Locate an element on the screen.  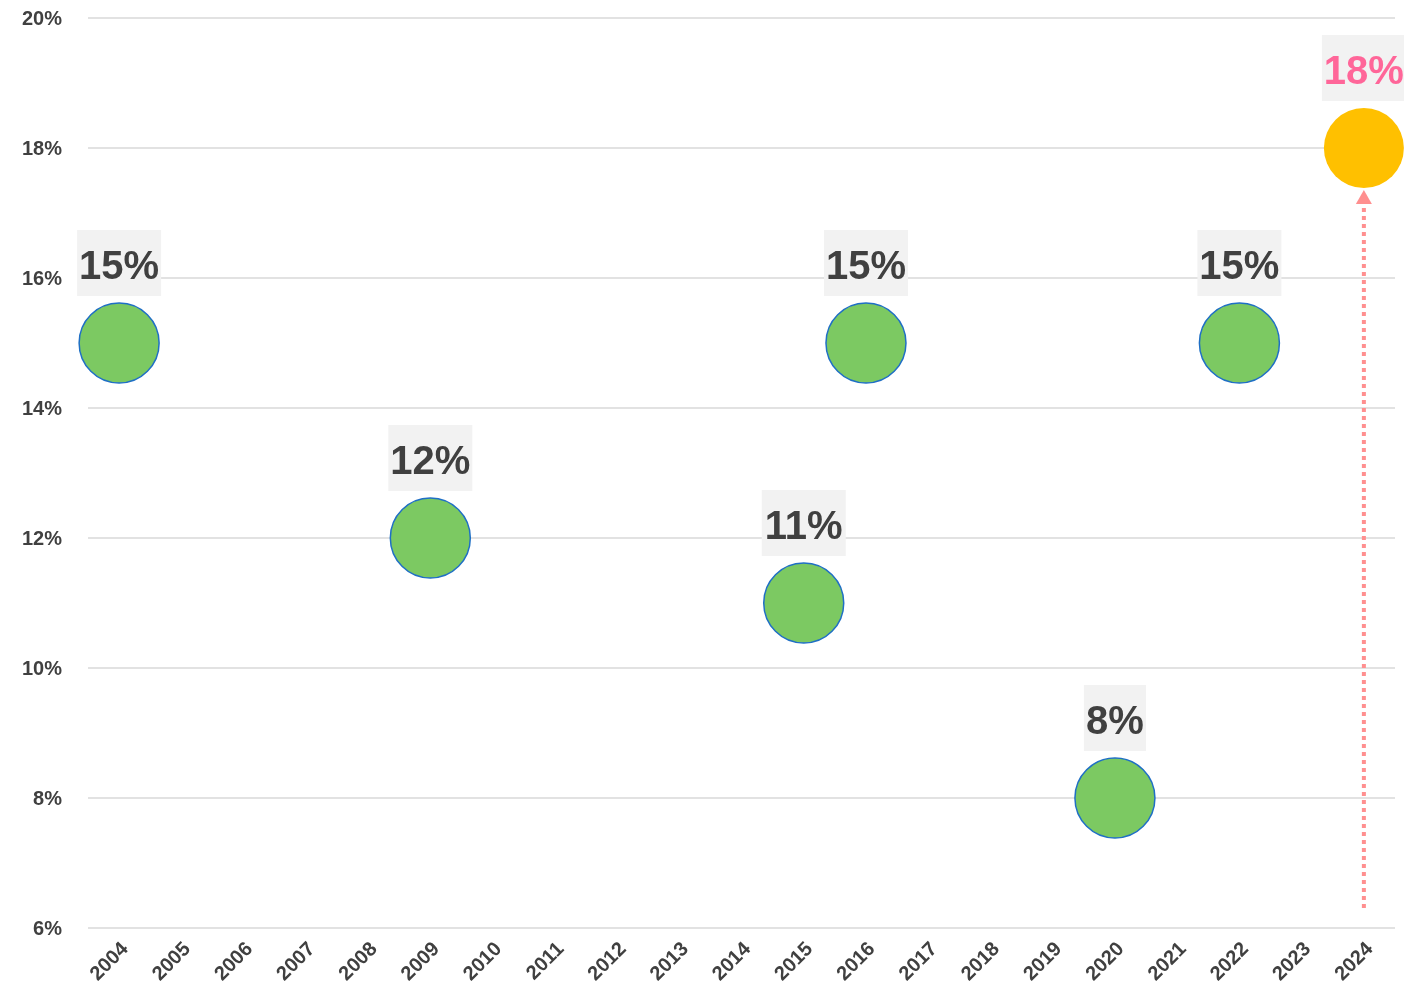
y-tick-label: 8% is located at coordinates (48, 798).